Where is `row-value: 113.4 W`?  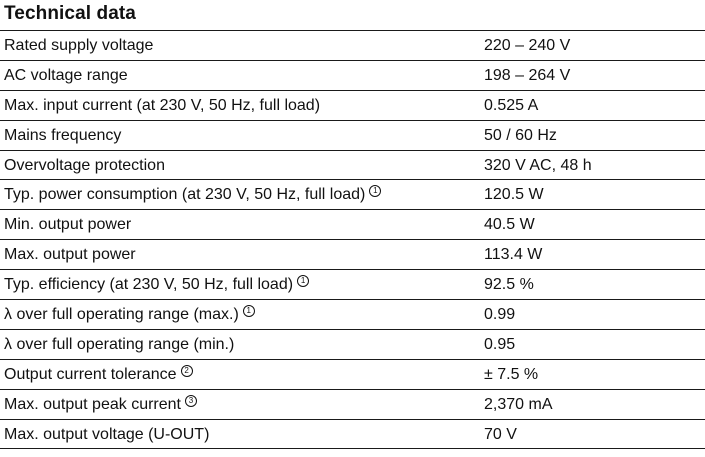
row-value: 113.4 W is located at coordinates (513, 255).